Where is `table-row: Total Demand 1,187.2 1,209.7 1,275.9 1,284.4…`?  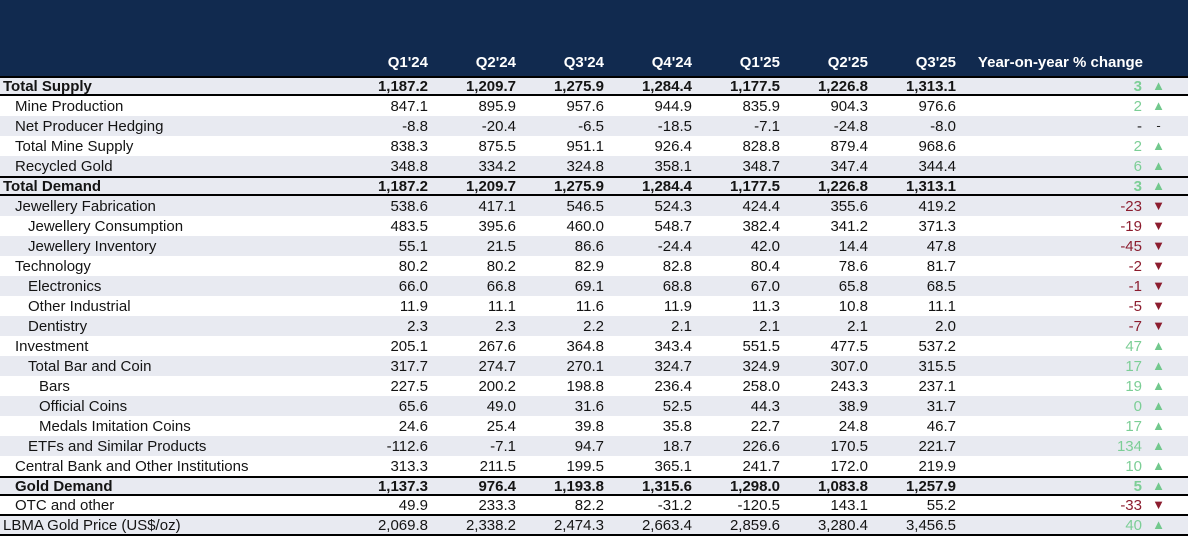
table-row: Total Demand 1,187.2 1,209.7 1,275.9 1,284.4… is located at coordinates (594, 186).